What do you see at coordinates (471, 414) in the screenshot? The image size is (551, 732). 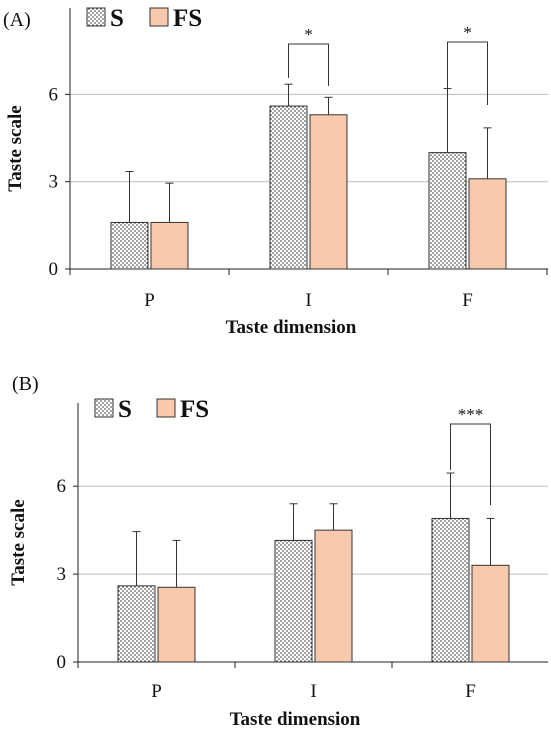 I see `significance-label: ***` at bounding box center [471, 414].